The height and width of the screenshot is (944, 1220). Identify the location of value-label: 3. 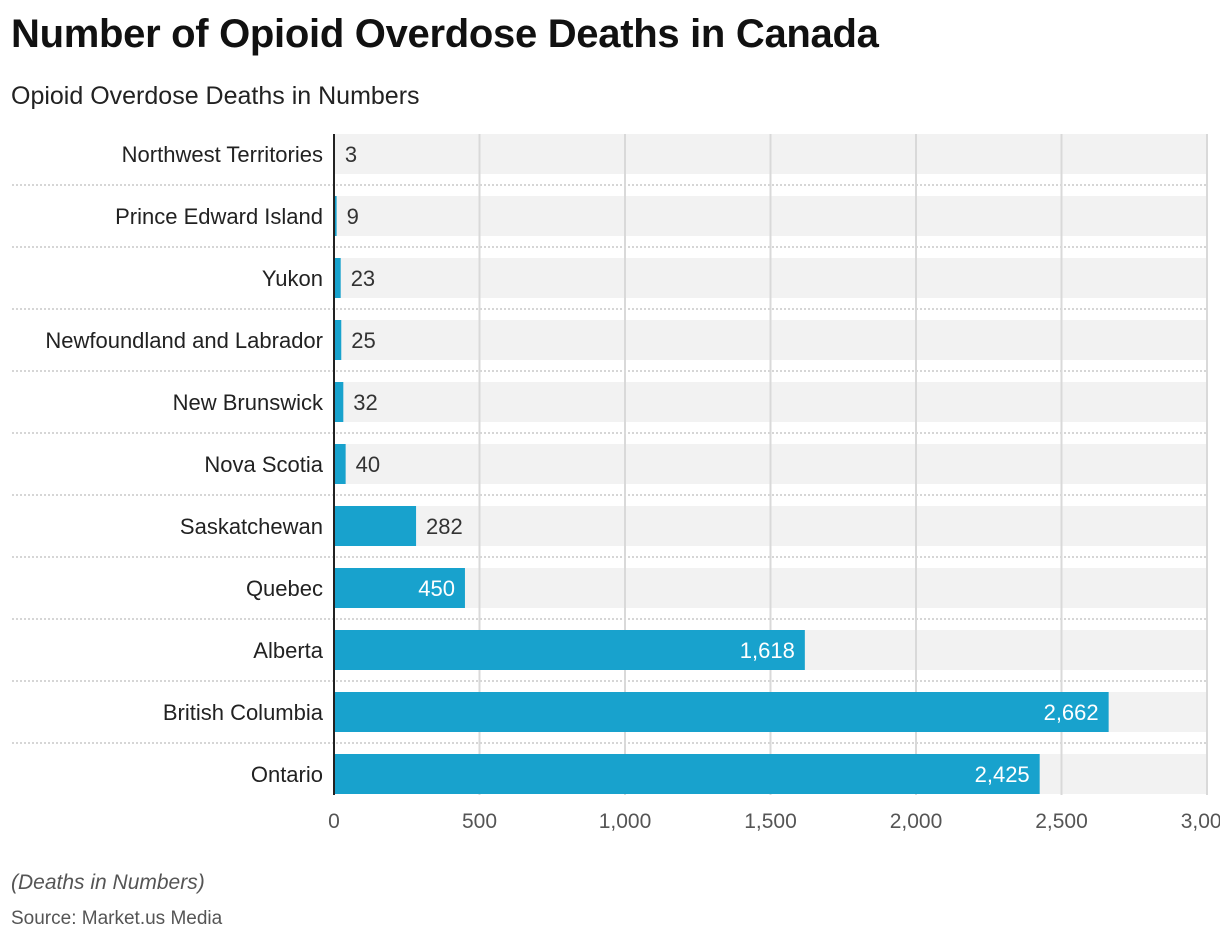
(351, 154).